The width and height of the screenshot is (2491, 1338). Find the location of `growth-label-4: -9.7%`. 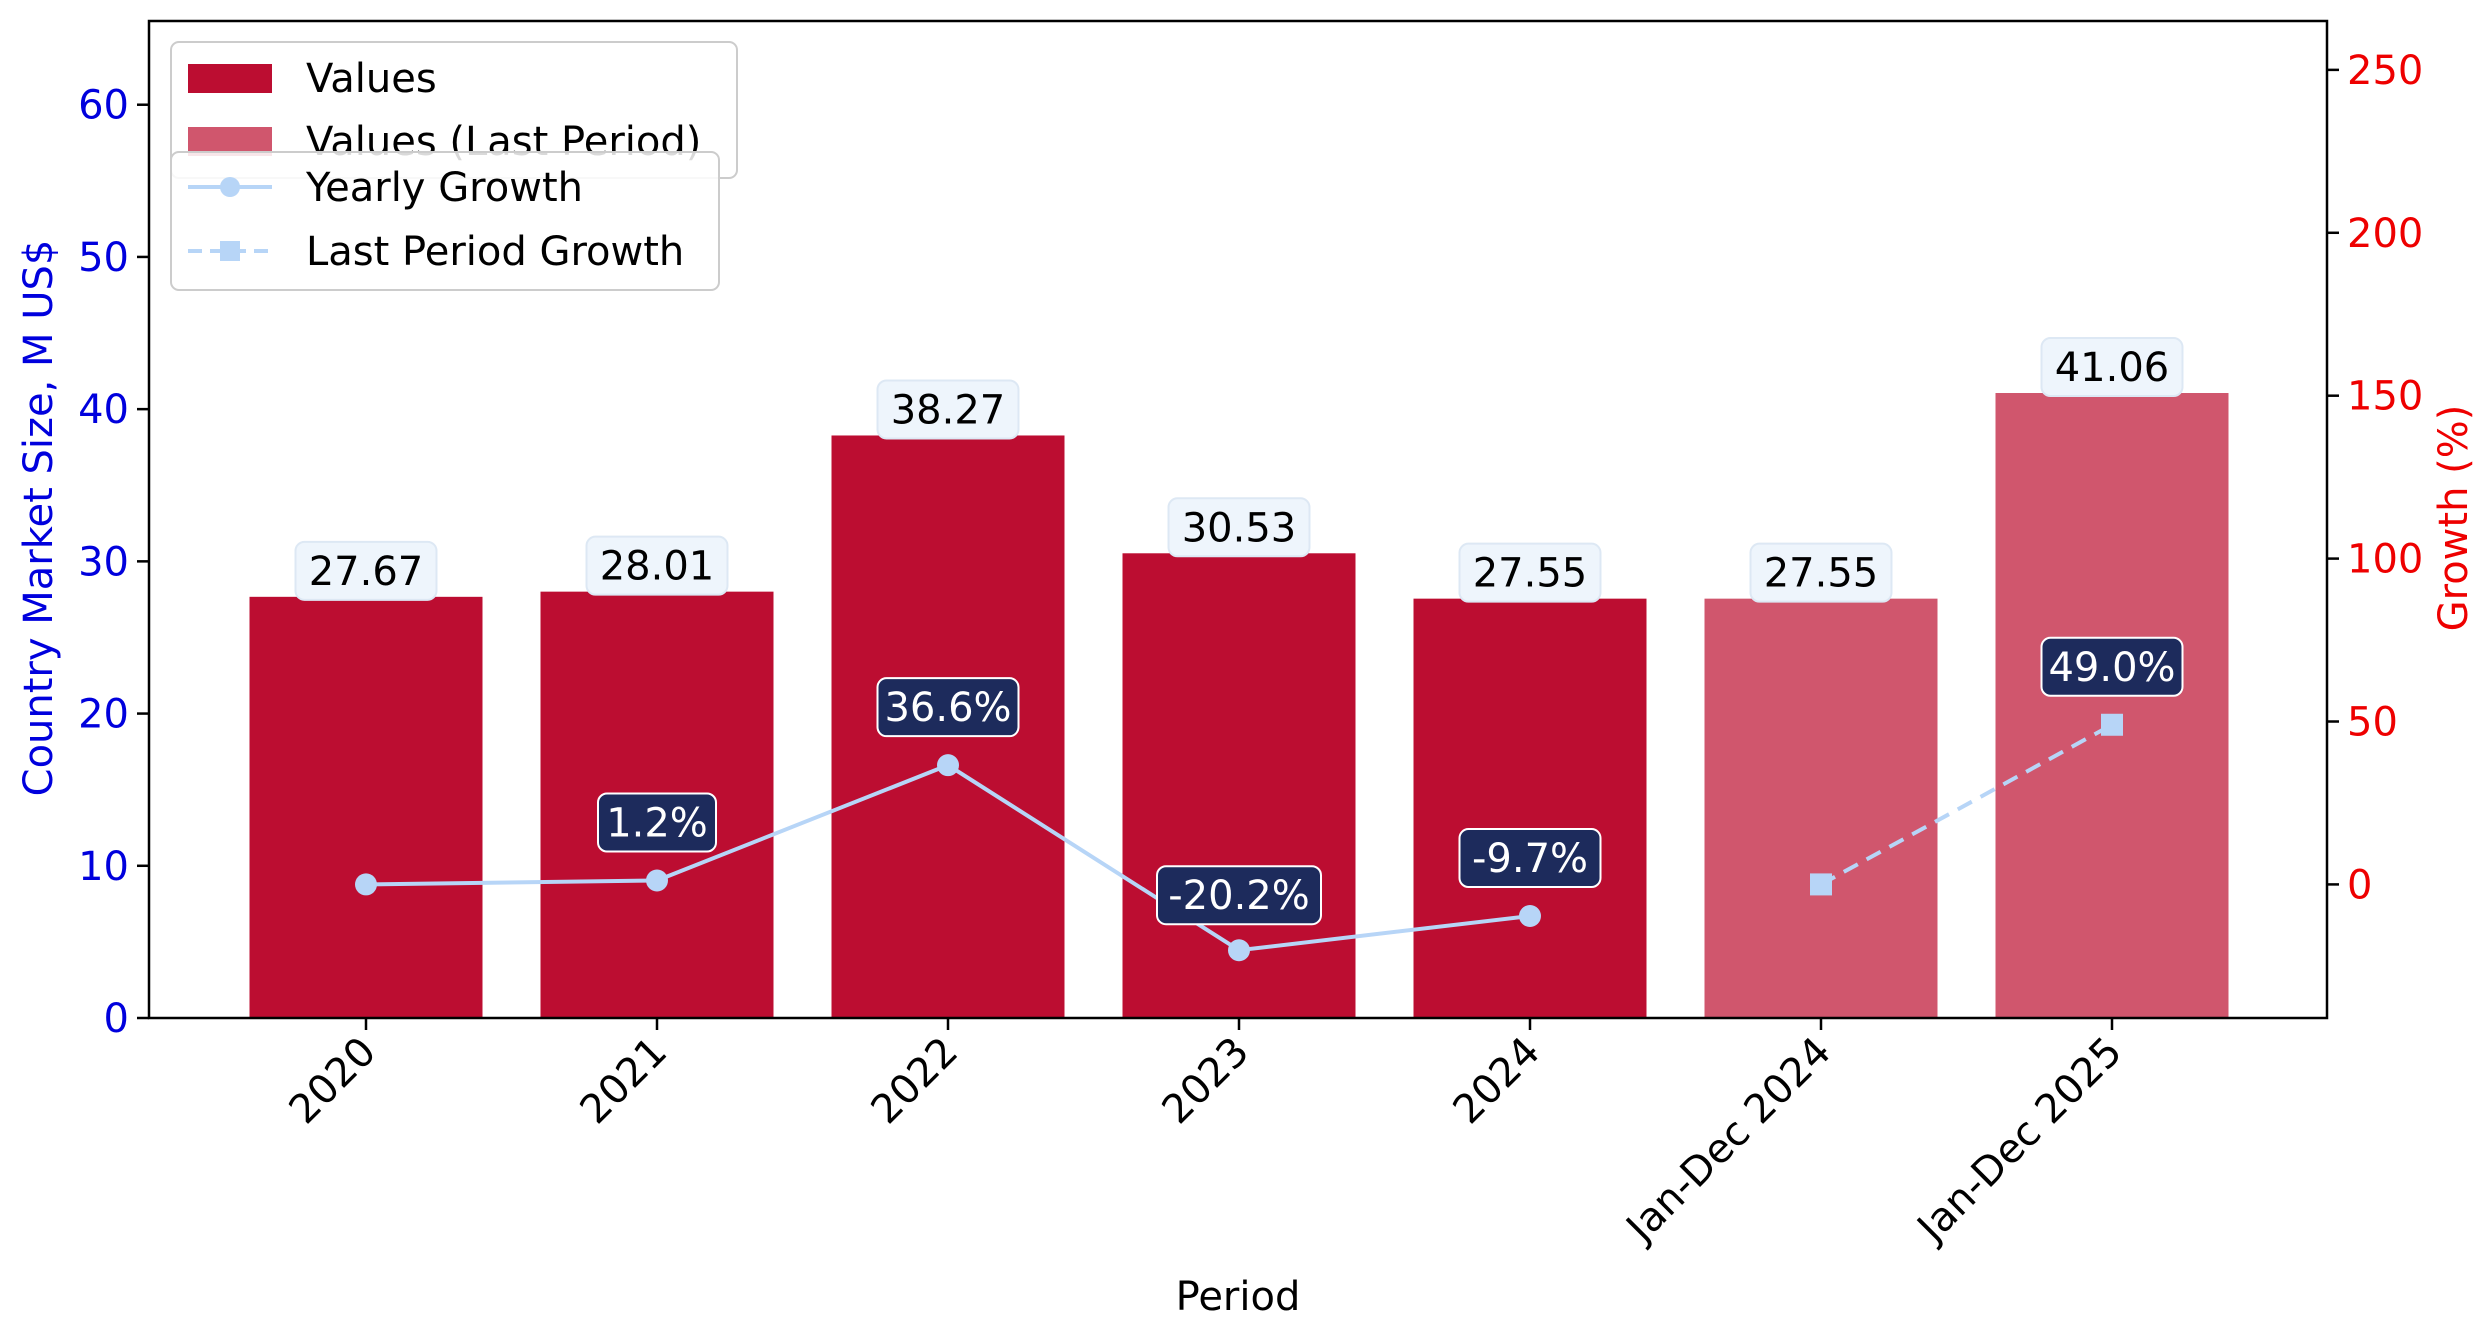

growth-label-4: -9.7% is located at coordinates (1530, 859).